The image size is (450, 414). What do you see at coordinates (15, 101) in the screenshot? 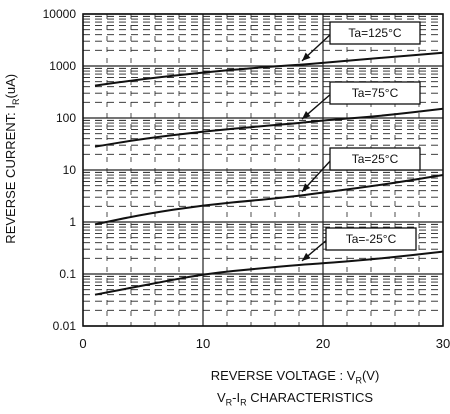
I see `y-axis-title-sub: R` at bounding box center [15, 101].